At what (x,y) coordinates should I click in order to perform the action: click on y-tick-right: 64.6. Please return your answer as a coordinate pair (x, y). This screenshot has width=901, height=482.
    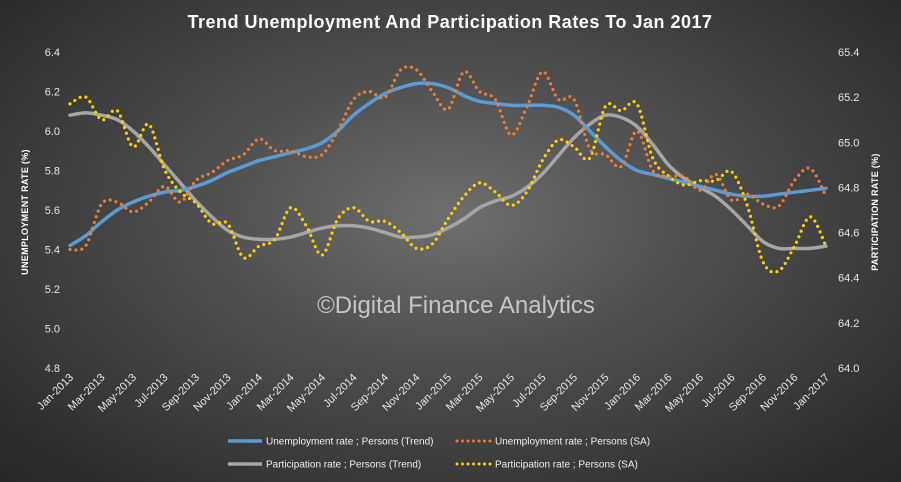
    Looking at the image, I should click on (848, 234).